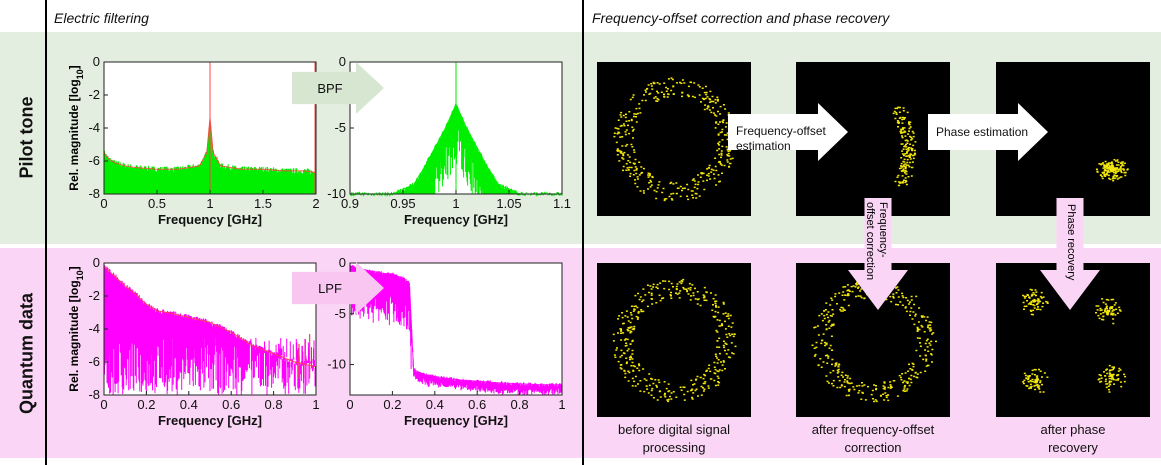 The image size is (1161, 465). I want to click on constellation-bg, so click(674, 139).